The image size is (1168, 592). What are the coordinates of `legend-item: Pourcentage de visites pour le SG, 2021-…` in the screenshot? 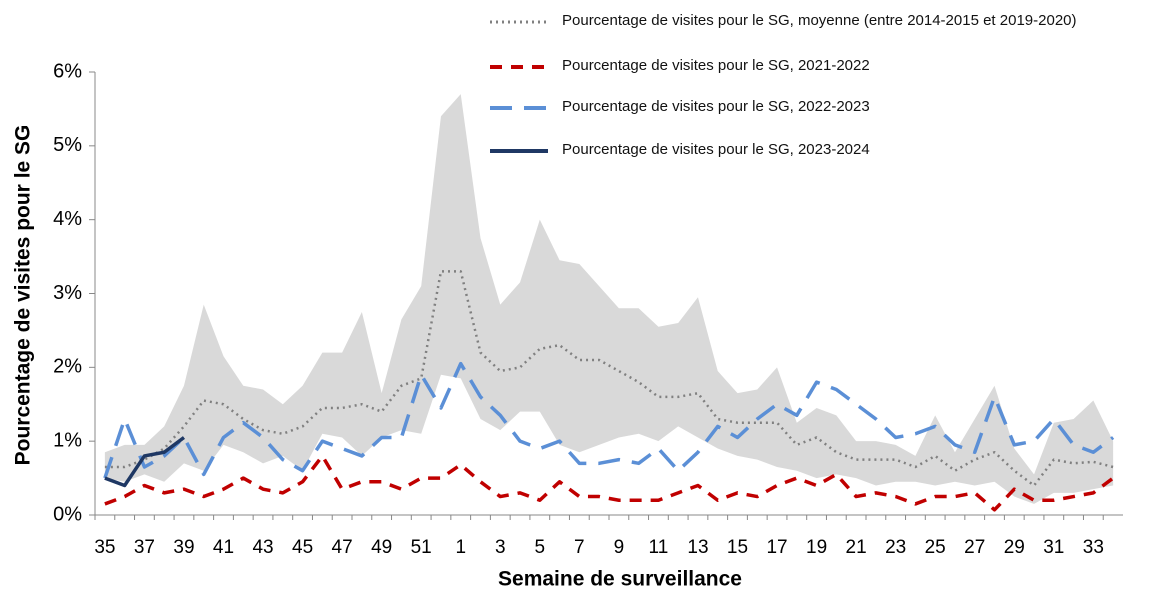 It's located at (827, 66).